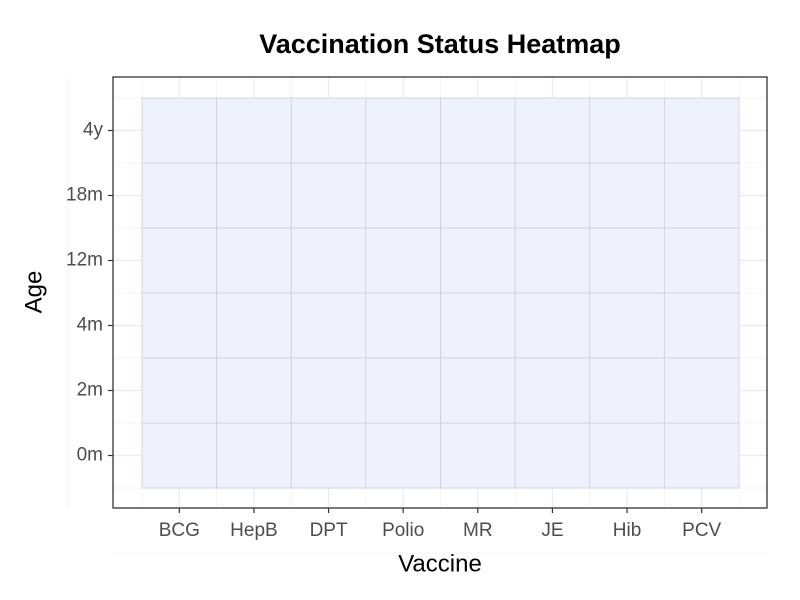 The width and height of the screenshot is (800, 600). What do you see at coordinates (179, 530) in the screenshot?
I see `x-tick-label: BCG` at bounding box center [179, 530].